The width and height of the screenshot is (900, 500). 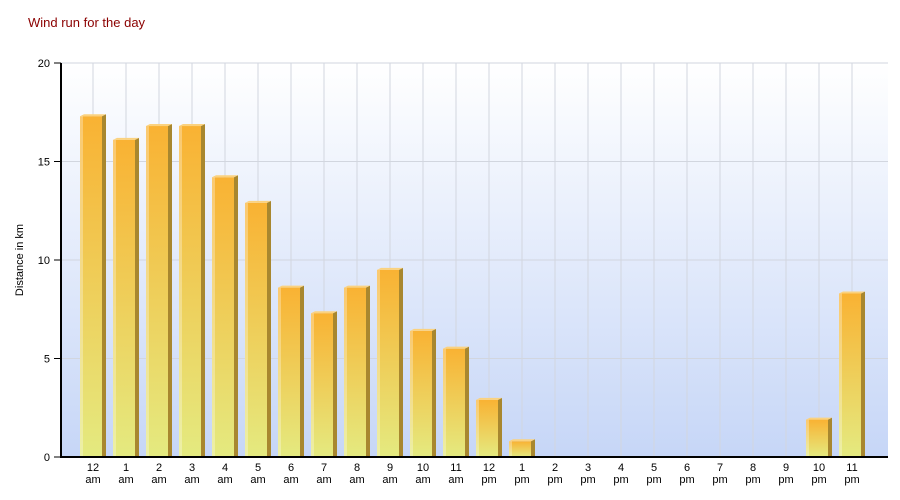 What do you see at coordinates (44, 163) in the screenshot?
I see `y-tick-label: 15` at bounding box center [44, 163].